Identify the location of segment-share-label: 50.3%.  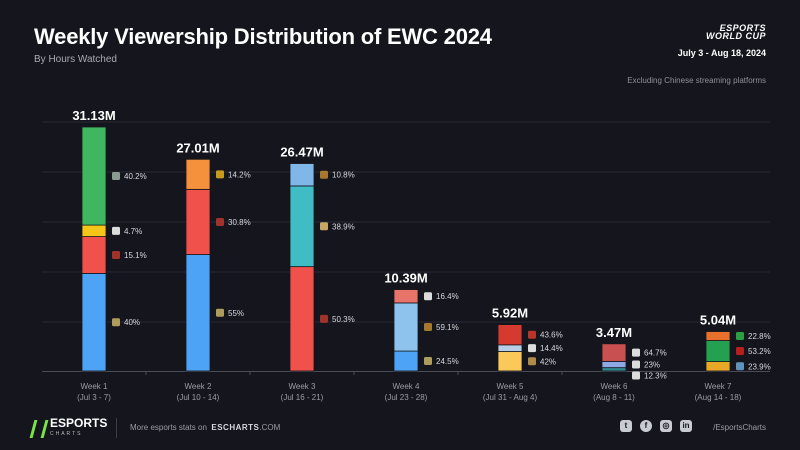
(343, 319).